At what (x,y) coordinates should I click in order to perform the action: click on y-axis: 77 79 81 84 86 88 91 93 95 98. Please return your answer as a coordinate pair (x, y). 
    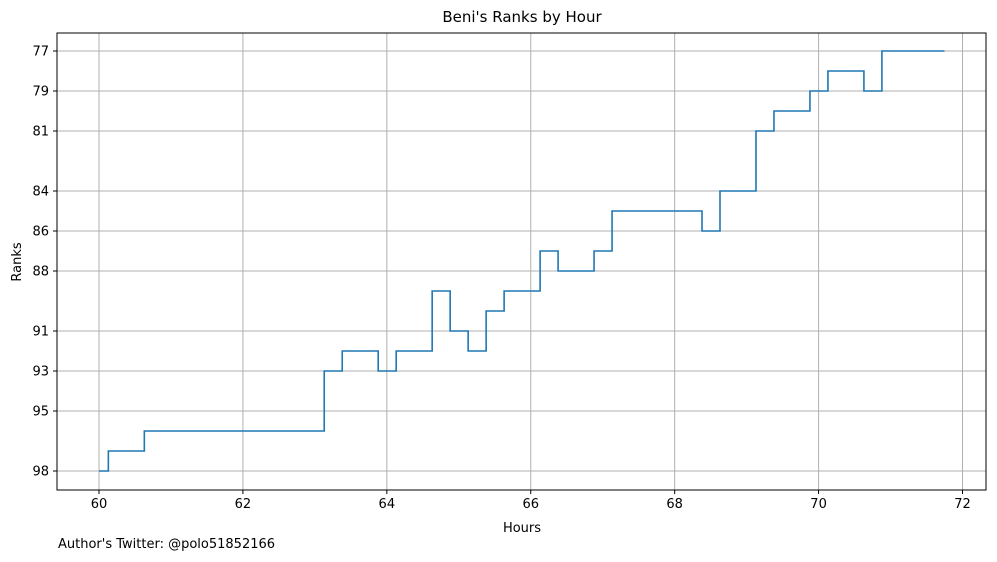
    Looking at the image, I should click on (44, 262).